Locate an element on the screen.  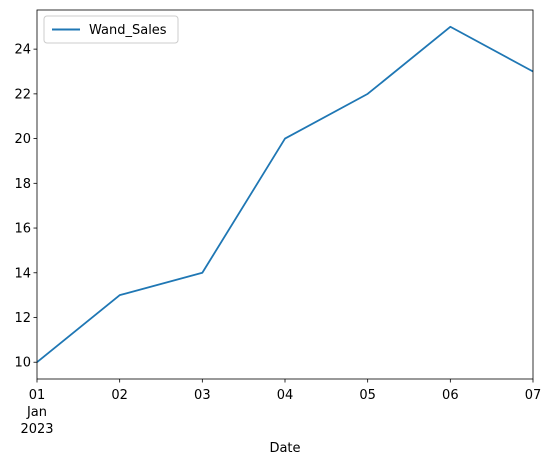
x-axis-title: Date is located at coordinates (284, 448).